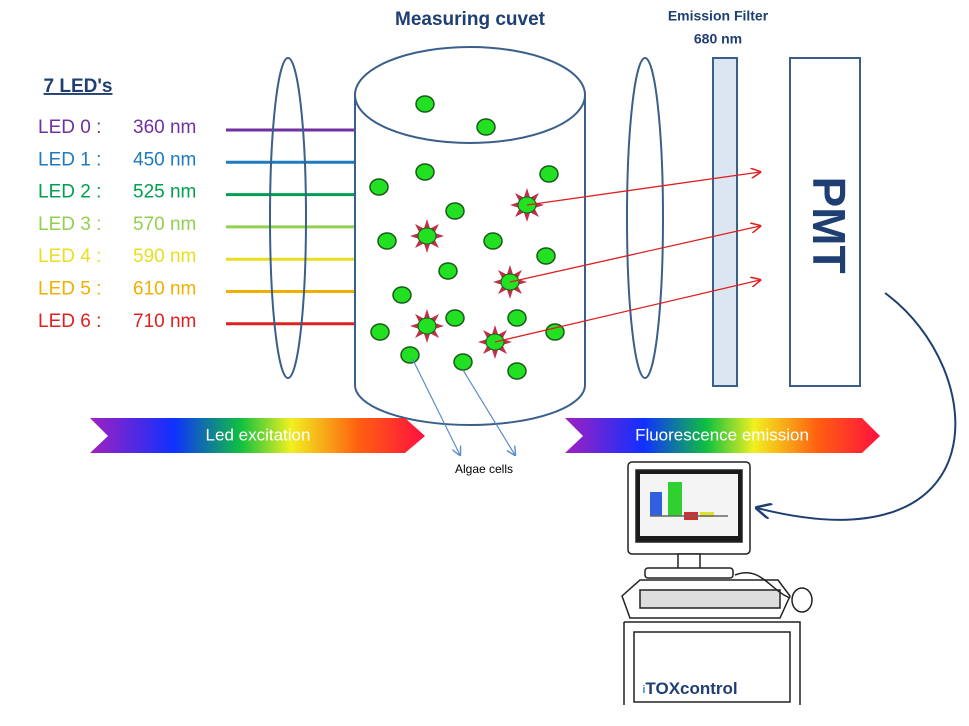 Image resolution: width=969 pixels, height=726 pixels. I want to click on emission-band, so click(722, 435).